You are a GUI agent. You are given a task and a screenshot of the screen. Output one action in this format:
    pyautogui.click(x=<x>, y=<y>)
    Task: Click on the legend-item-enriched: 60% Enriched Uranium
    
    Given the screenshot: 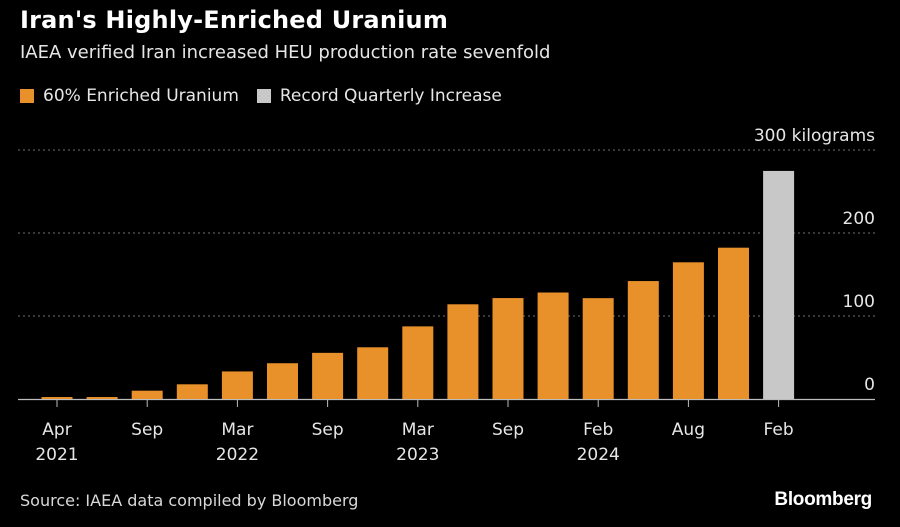 What is the action you would take?
    pyautogui.click(x=129, y=96)
    